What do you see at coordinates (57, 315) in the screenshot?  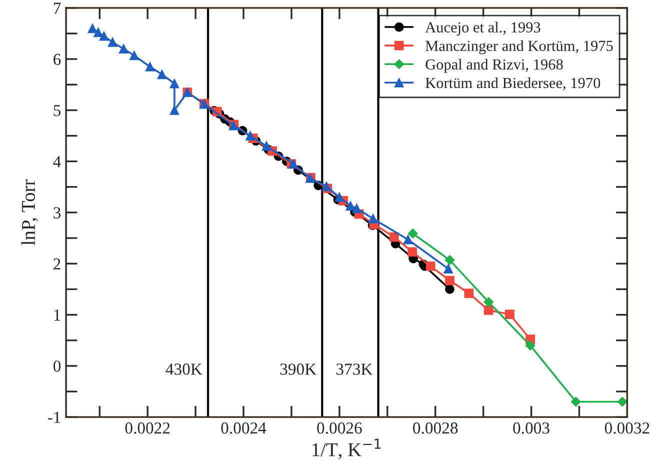 I see `y-tick-label: 1` at bounding box center [57, 315].